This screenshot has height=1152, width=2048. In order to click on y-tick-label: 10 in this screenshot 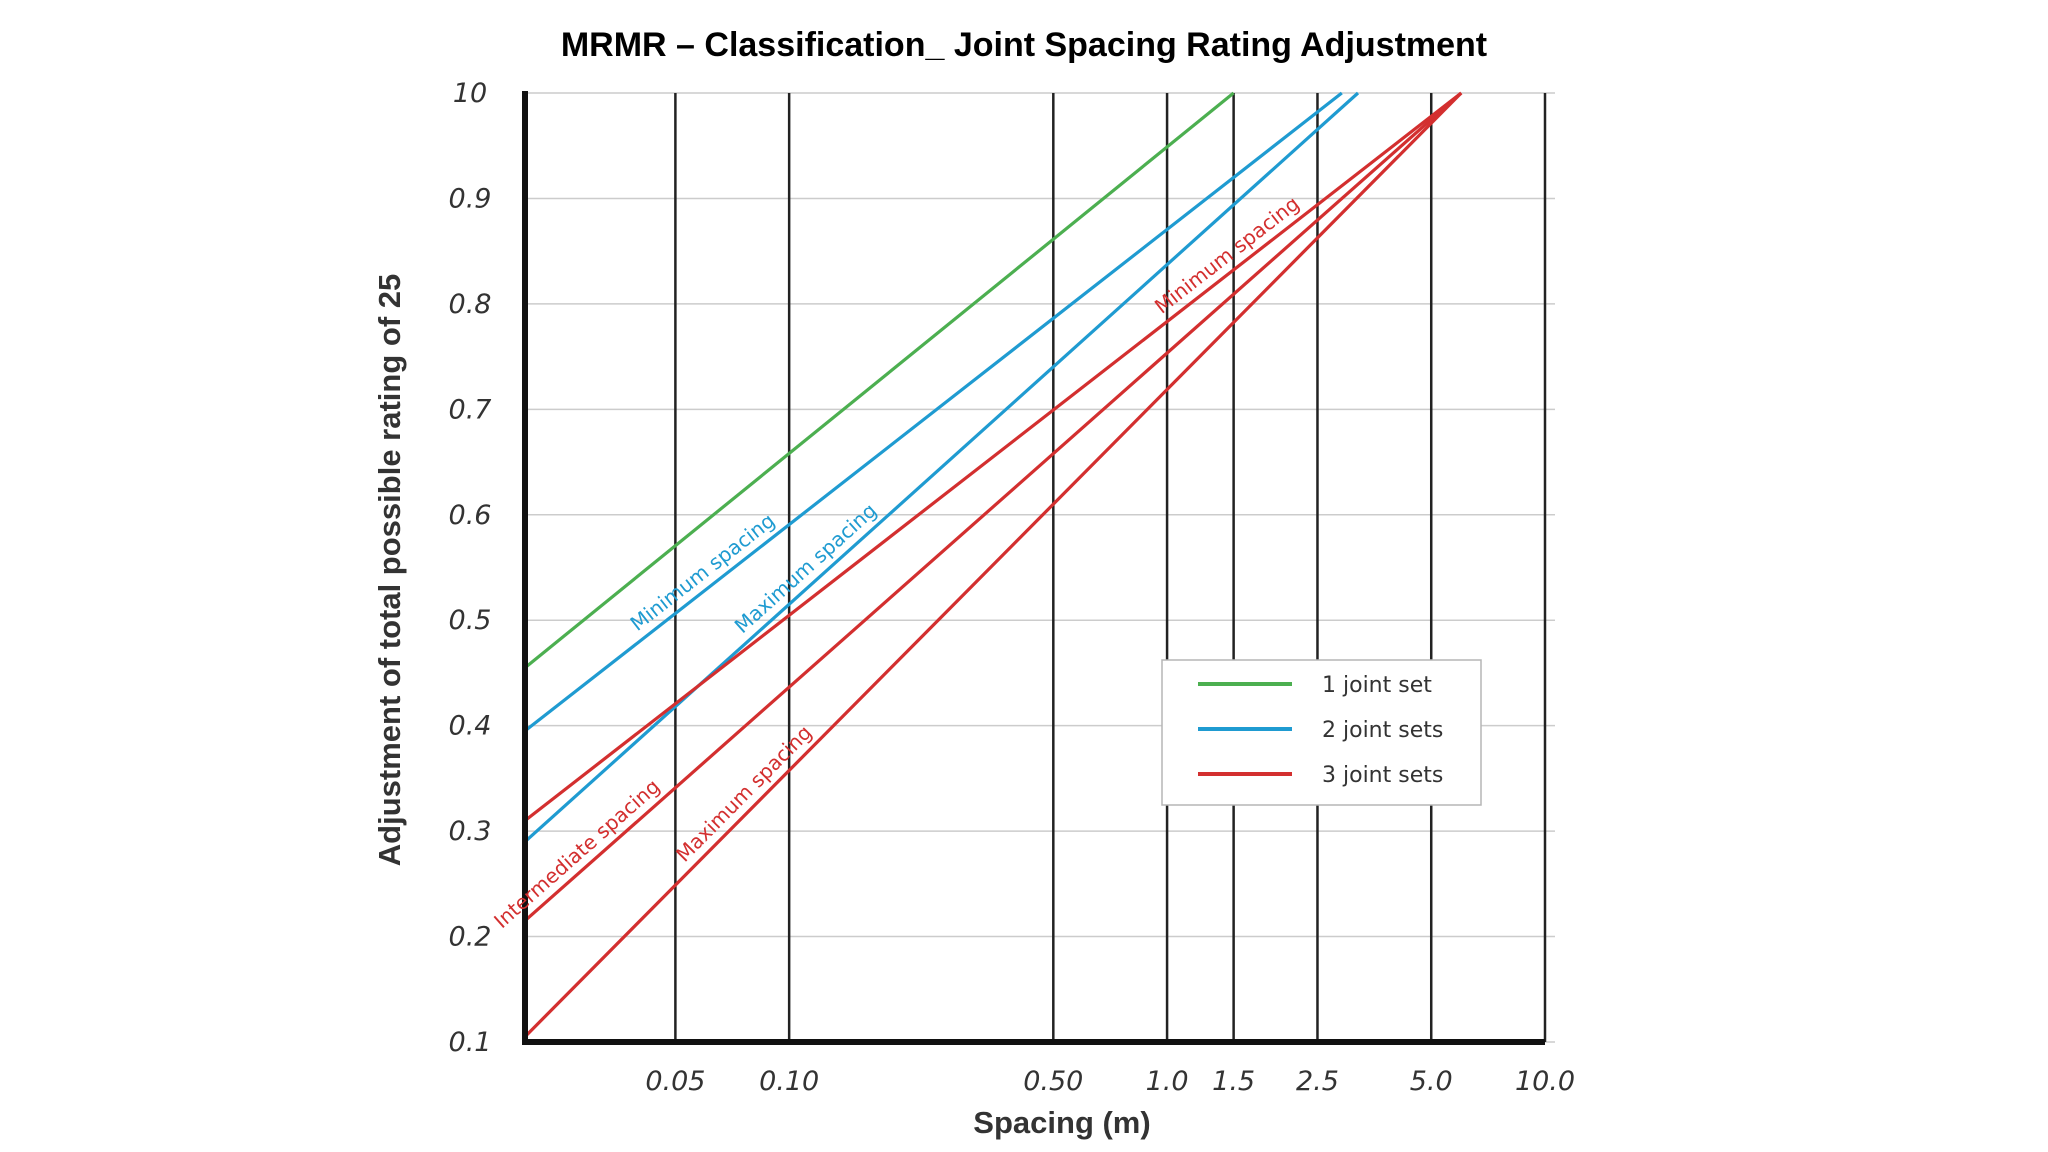, I will do `click(470, 93)`.